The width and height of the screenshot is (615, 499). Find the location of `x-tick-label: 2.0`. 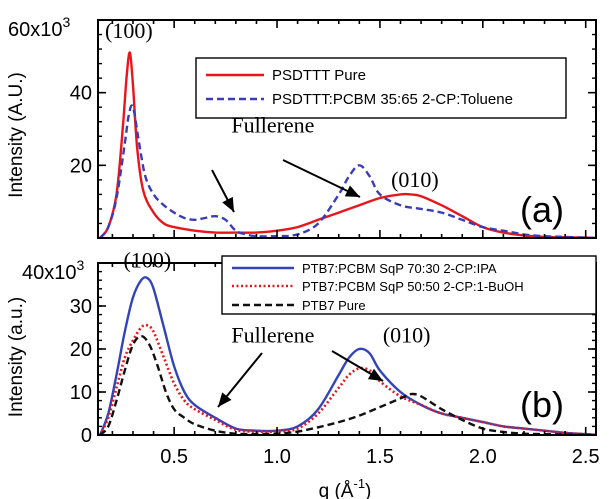

x-tick-label: 2.0 is located at coordinates (483, 457).